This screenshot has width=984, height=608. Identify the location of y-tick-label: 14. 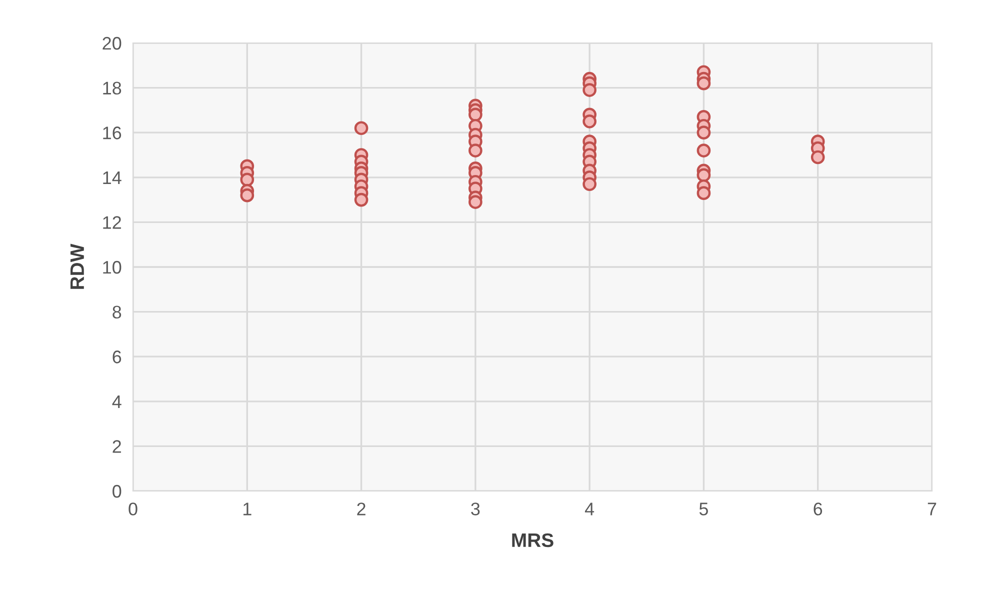
(112, 178).